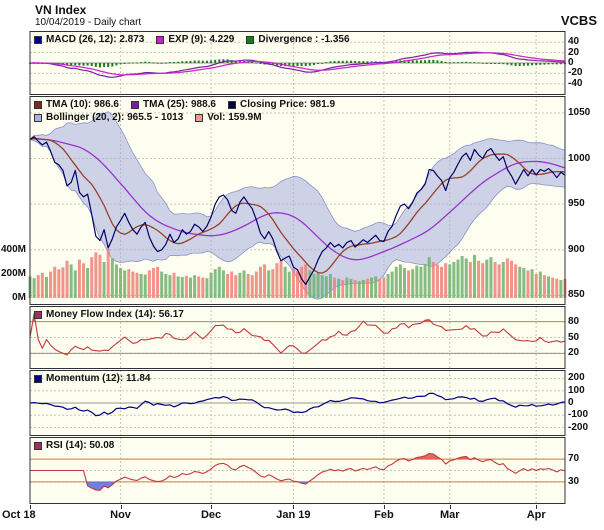 The width and height of the screenshot is (604, 530). I want to click on momentum-y-axis: 200 100 0 -100 -200, so click(585, 403).